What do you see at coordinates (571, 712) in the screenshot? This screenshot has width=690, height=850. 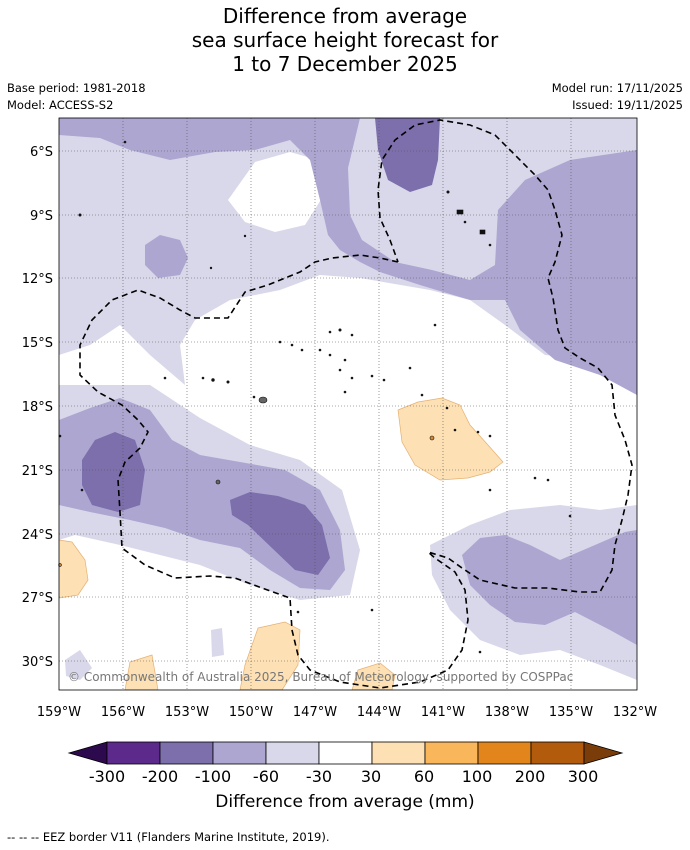 I see `lon-label: 135°W` at bounding box center [571, 712].